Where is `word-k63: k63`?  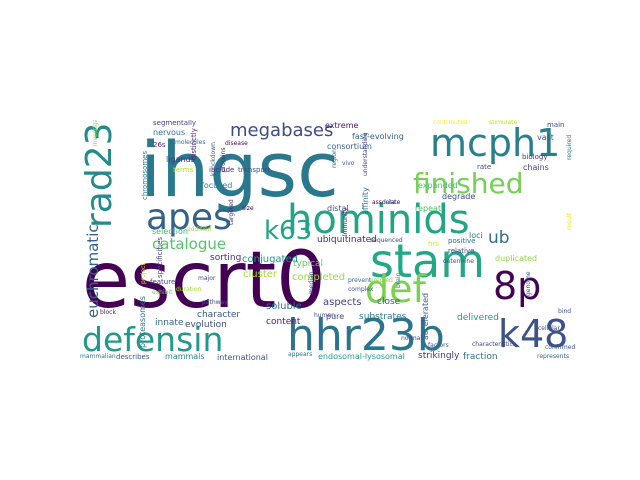 word-k63: k63 is located at coordinates (288, 231).